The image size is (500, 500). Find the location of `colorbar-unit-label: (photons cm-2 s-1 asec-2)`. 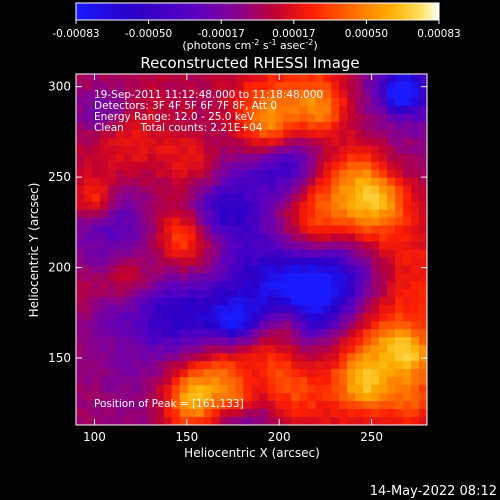

colorbar-unit-label: (photons cm-2 s-1 asec-2) is located at coordinates (249, 45).